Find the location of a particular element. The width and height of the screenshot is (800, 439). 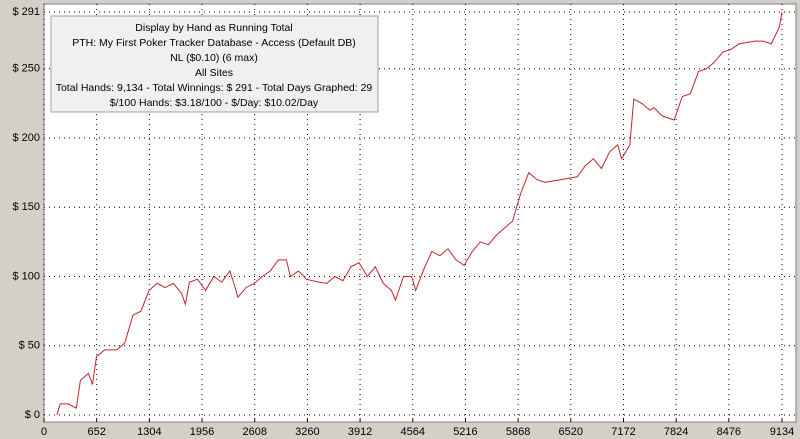

x-tick-label: 9134 is located at coordinates (782, 432).